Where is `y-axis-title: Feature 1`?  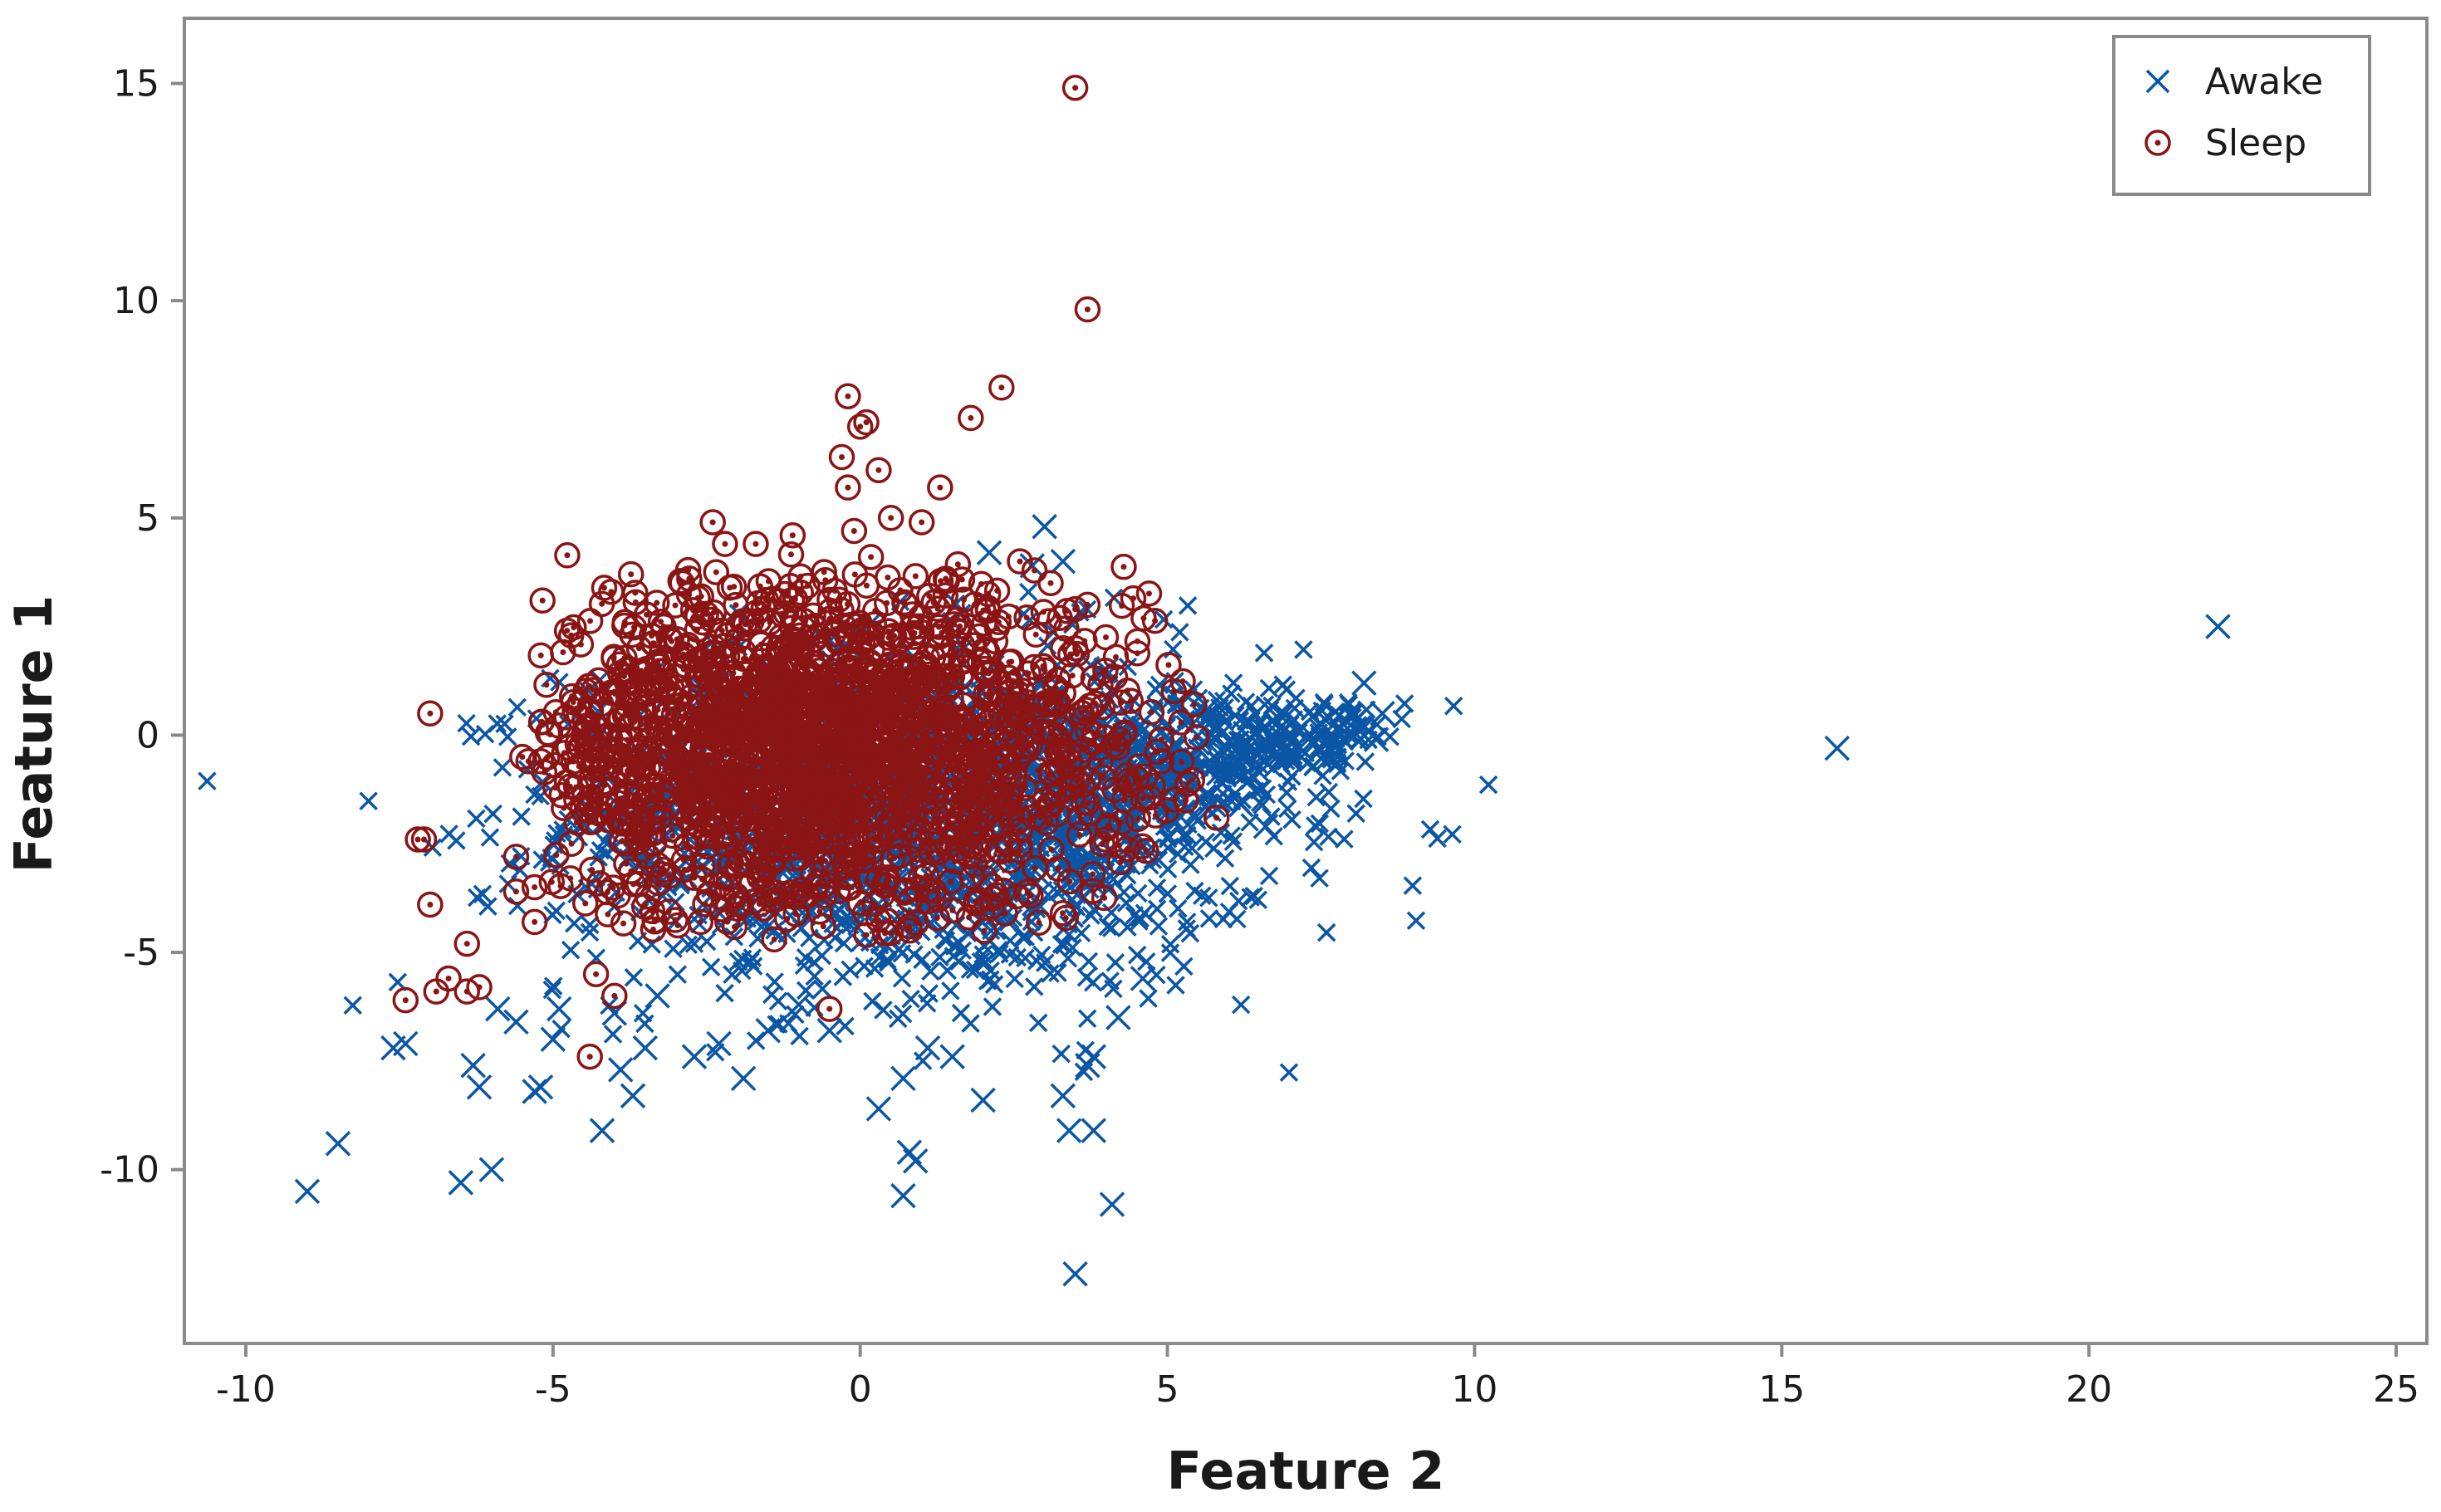
y-axis-title: Feature 1 is located at coordinates (33, 734).